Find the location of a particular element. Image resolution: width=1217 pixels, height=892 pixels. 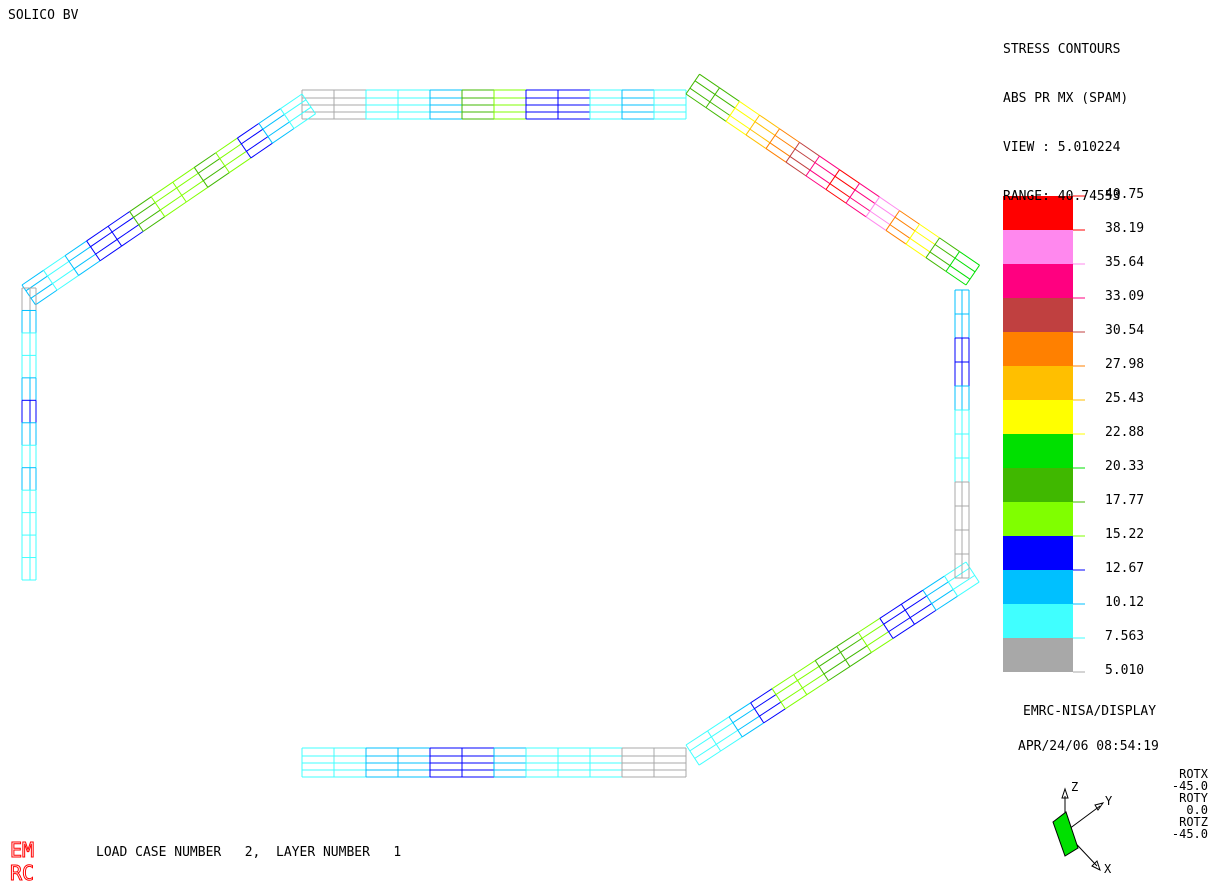

legend-label: 35.64 is located at coordinates (1125, 262).